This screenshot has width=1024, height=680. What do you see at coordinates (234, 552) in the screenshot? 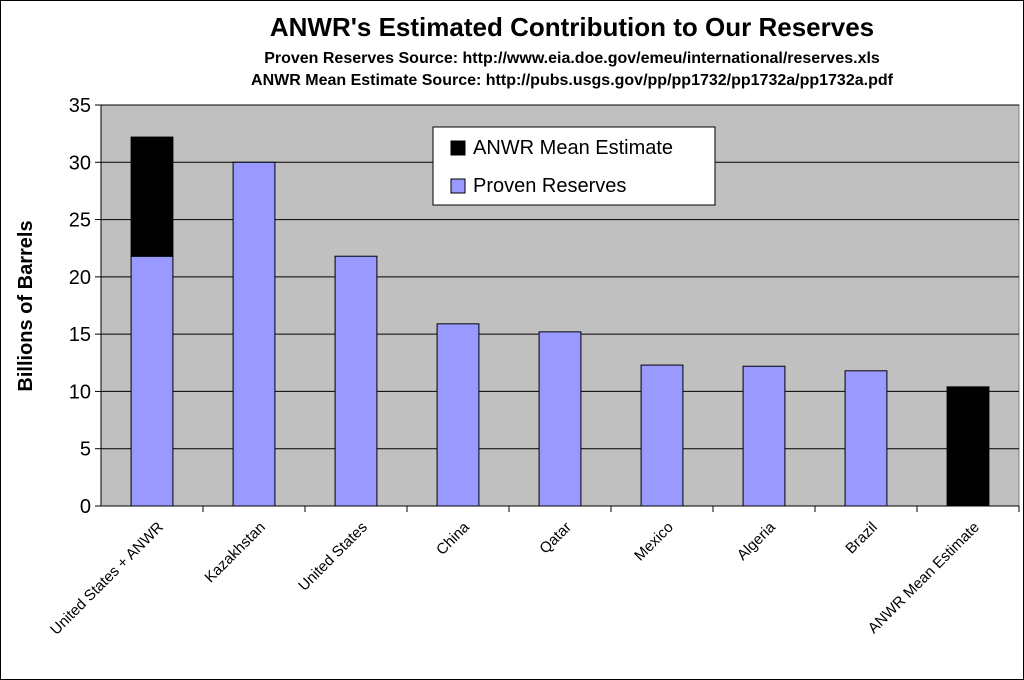
I see `x-tick-label: Kazakhstan` at bounding box center [234, 552].